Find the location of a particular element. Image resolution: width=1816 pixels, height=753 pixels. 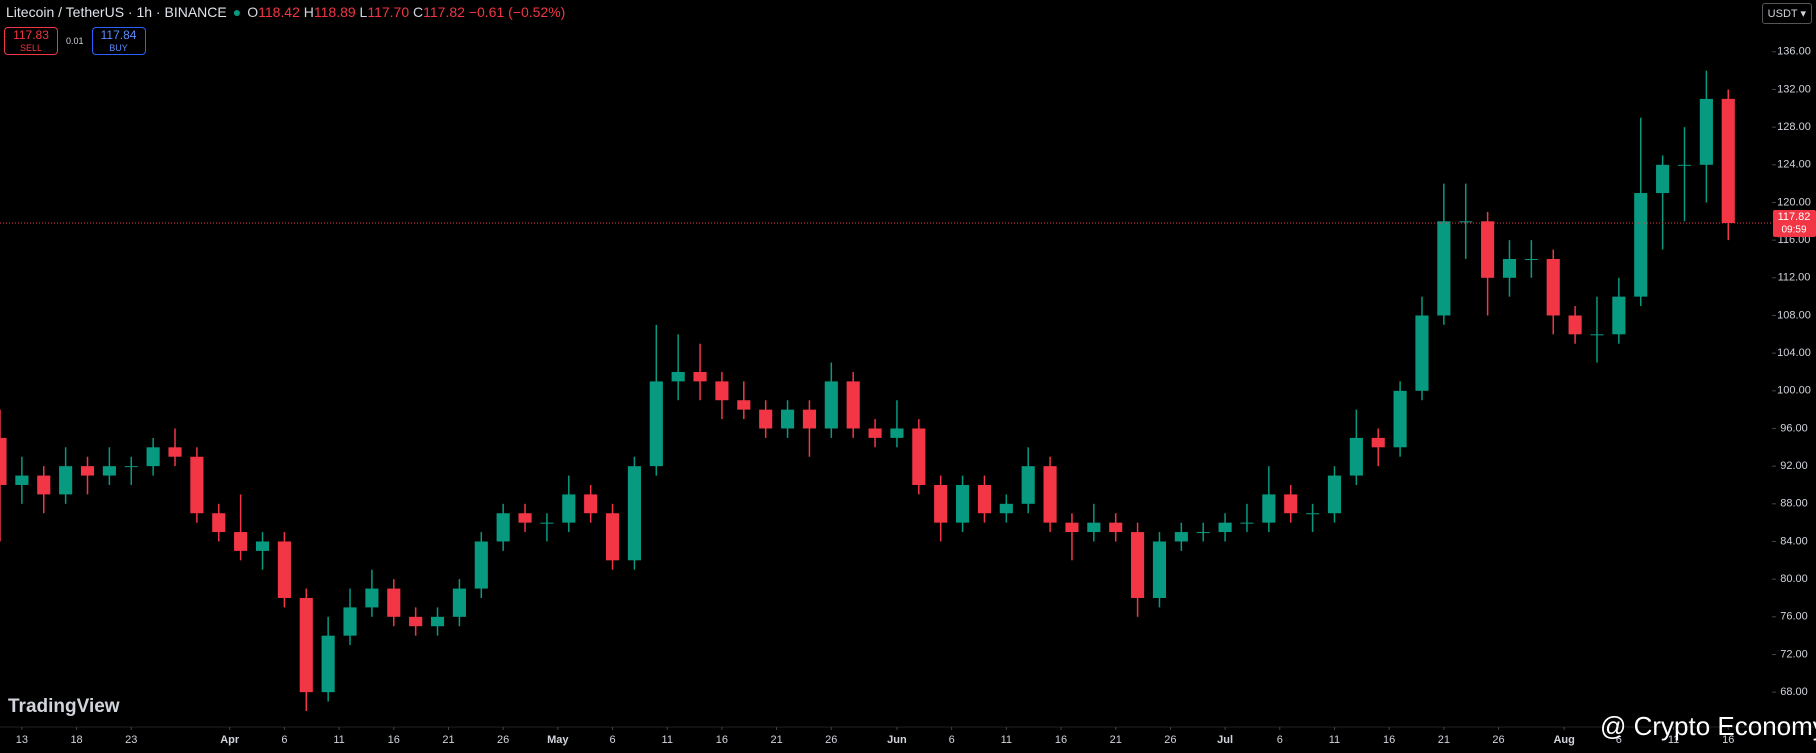

y-tick-label: 116.00 is located at coordinates (1794, 240).